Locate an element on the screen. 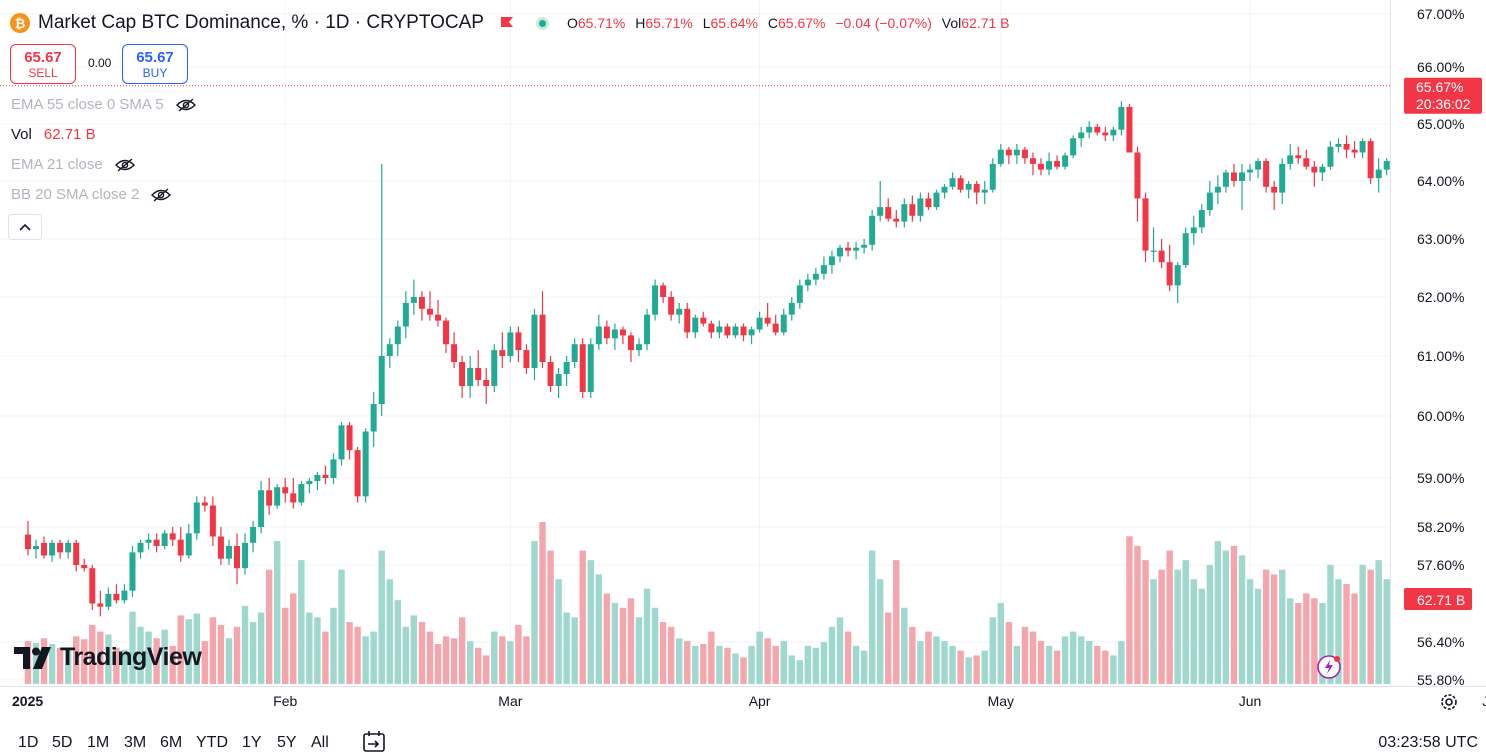 The height and width of the screenshot is (752, 1486). range-1d-button: 1D is located at coordinates (28, 742).